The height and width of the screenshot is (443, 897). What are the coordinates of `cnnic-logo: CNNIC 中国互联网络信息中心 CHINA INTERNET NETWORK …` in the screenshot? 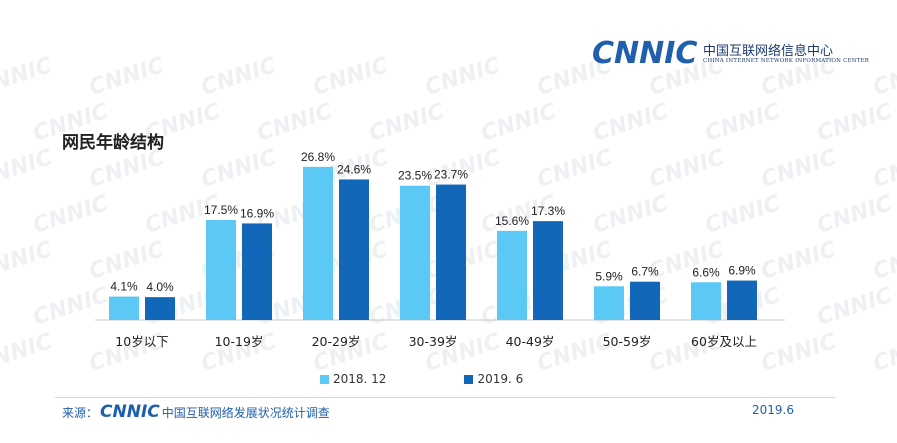 It's located at (742, 56).